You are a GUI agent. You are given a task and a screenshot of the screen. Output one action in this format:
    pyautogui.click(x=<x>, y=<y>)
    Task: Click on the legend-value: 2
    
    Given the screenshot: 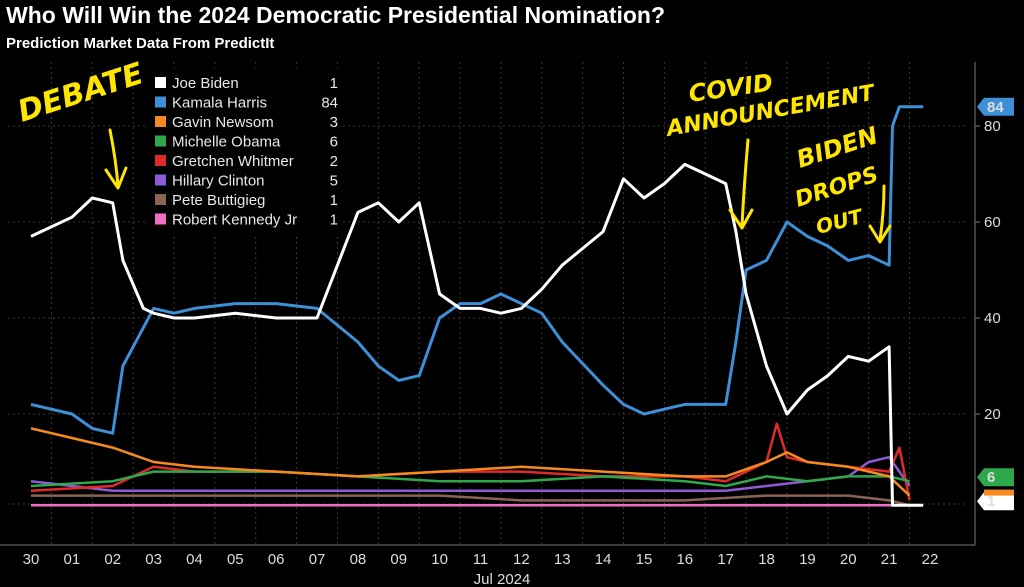 What is the action you would take?
    pyautogui.click(x=334, y=161)
    